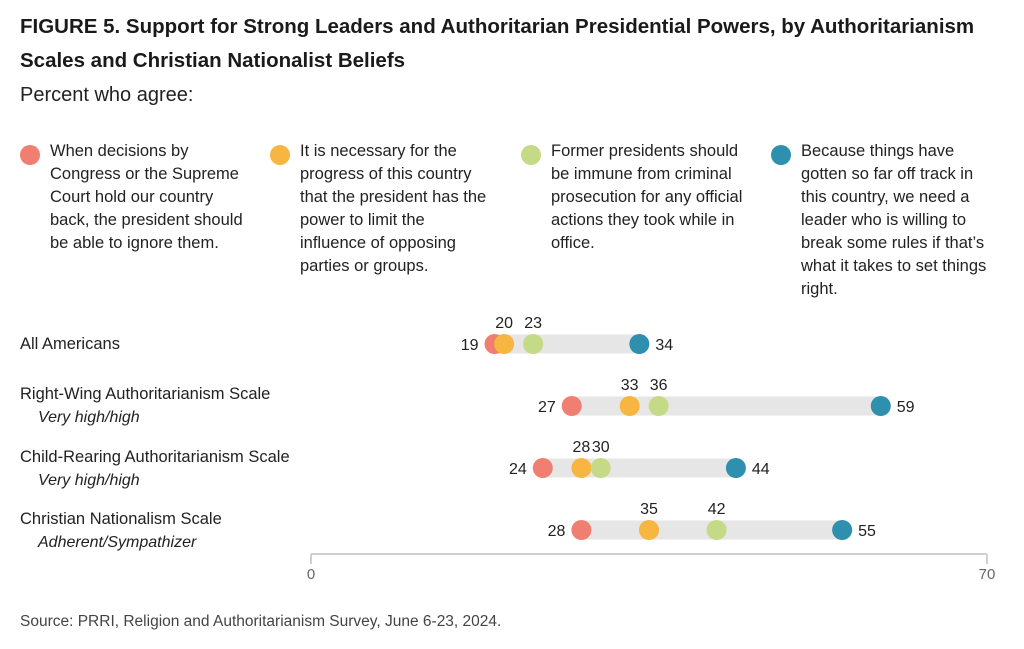 The image size is (1024, 649). What do you see at coordinates (630, 385) in the screenshot?
I see `data-label: 33` at bounding box center [630, 385].